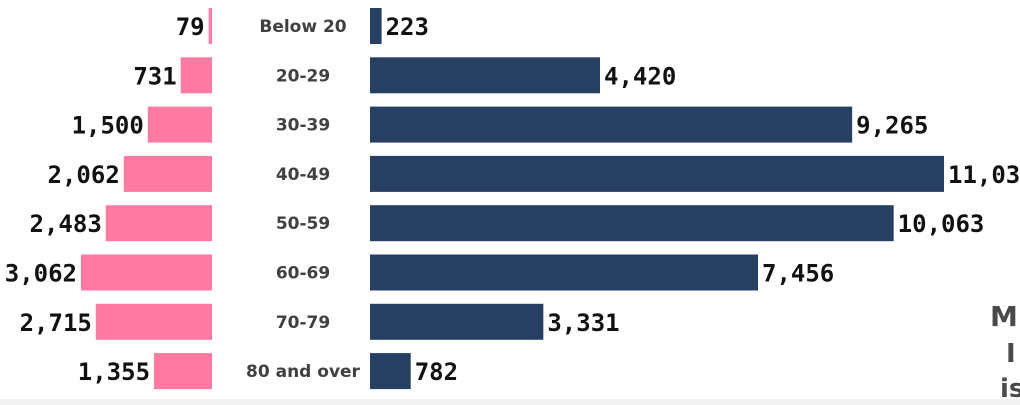 This screenshot has height=405, width=1020. What do you see at coordinates (892, 126) in the screenshot?
I see `right-value-label: 9,265` at bounding box center [892, 126].